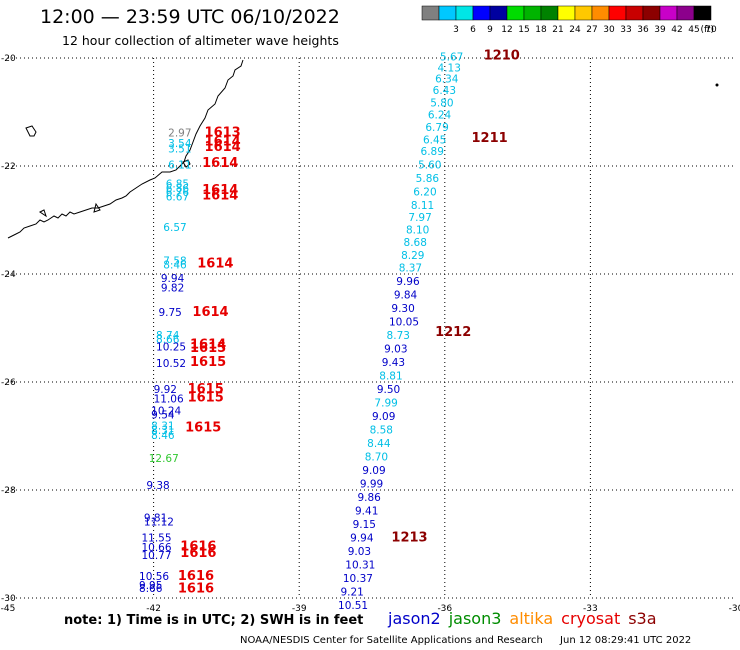 The width and height of the screenshot is (740, 650). I want to click on colorbar-tick-label: 9, so click(490, 30).